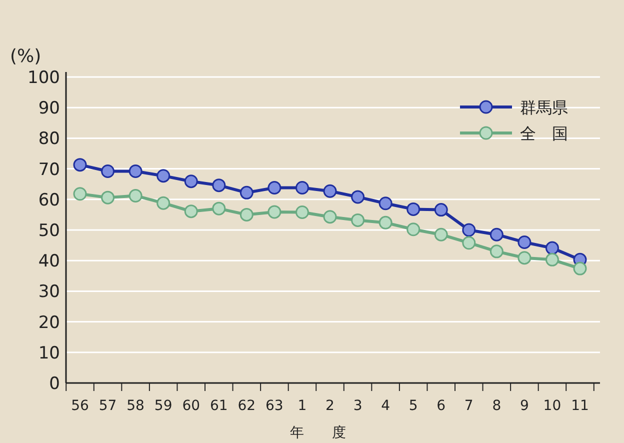  What do you see at coordinates (107, 406) in the screenshot?
I see `x-tick-label: 57` at bounding box center [107, 406].